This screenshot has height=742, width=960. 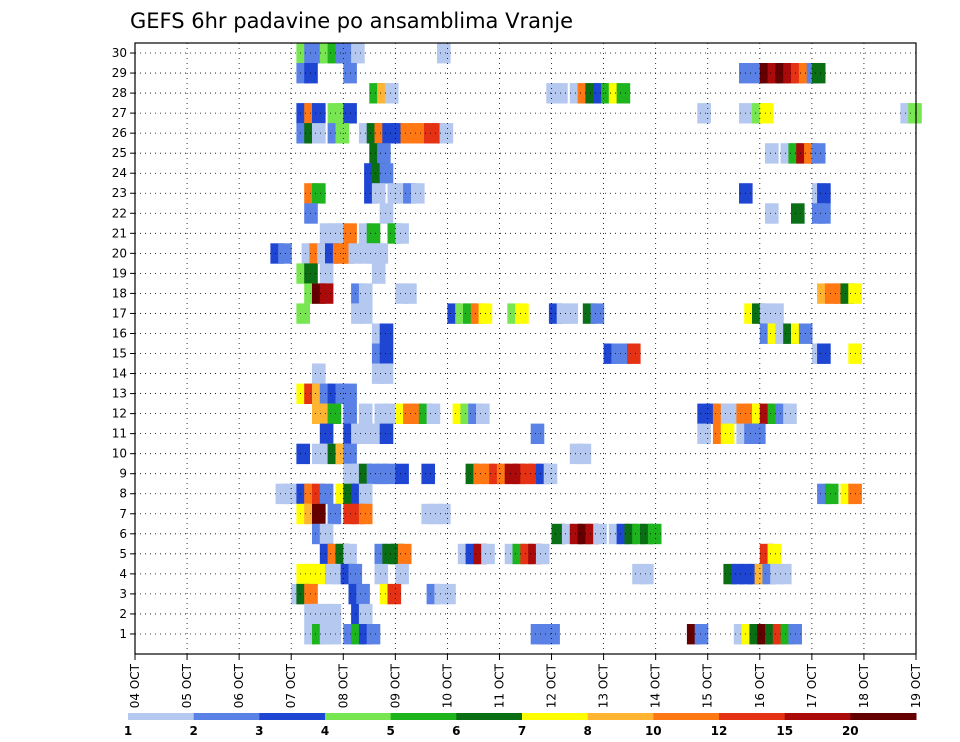 What do you see at coordinates (123, 514) in the screenshot?
I see `y-tick-label: 7` at bounding box center [123, 514].